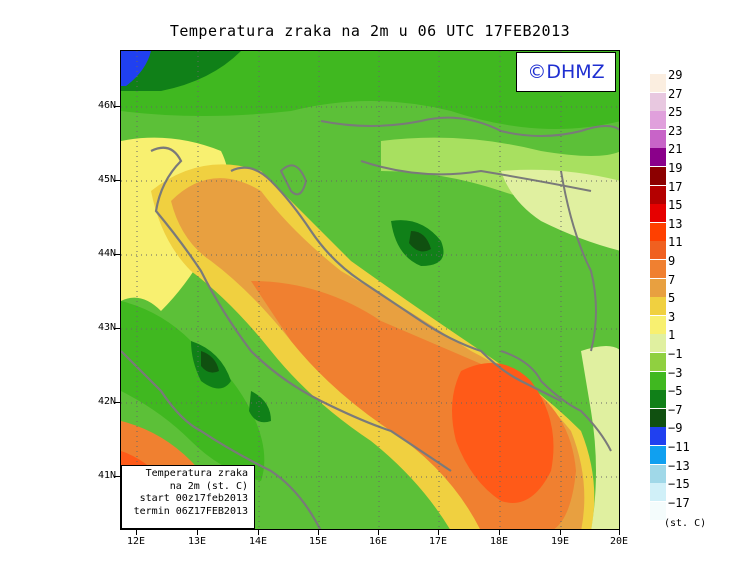 The image size is (740, 582). Describe the element at coordinates (675, 391) in the screenshot. I see `legend-label: −5` at that location.